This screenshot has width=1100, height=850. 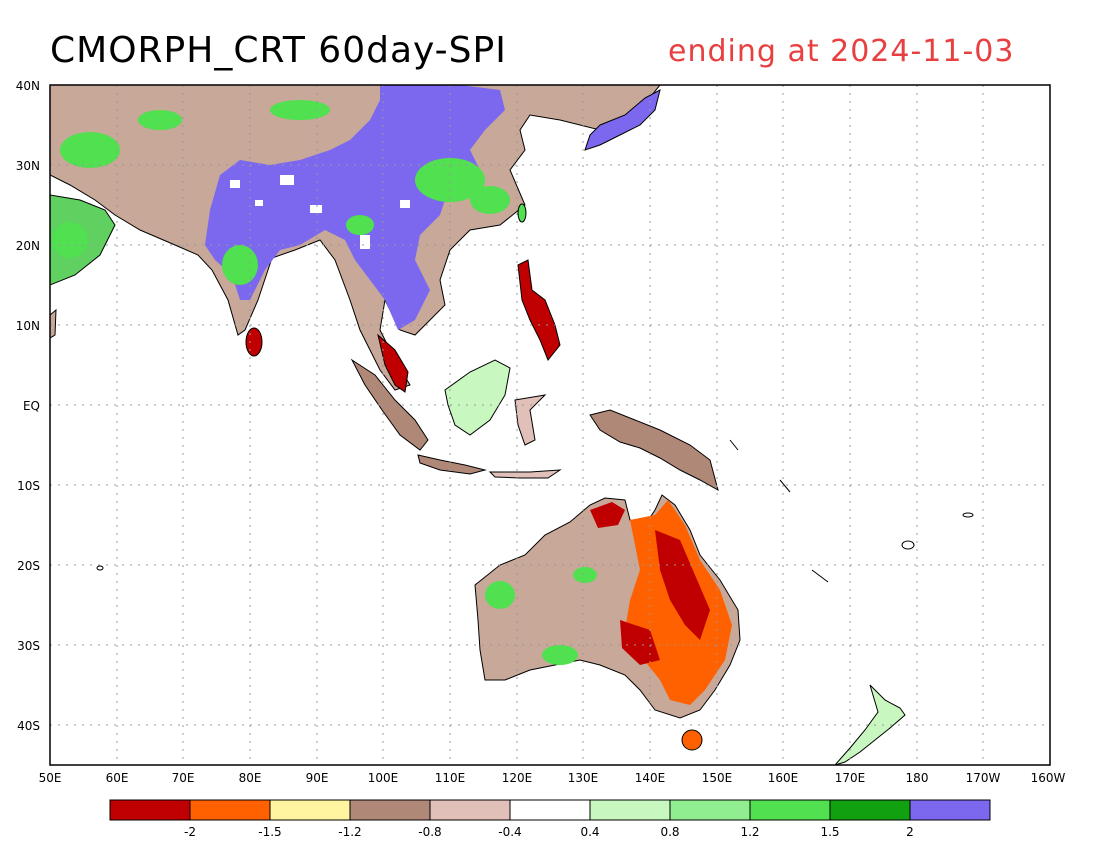 What do you see at coordinates (349, 832) in the screenshot?
I see `colorbar-tick-label: -1.2` at bounding box center [349, 832].